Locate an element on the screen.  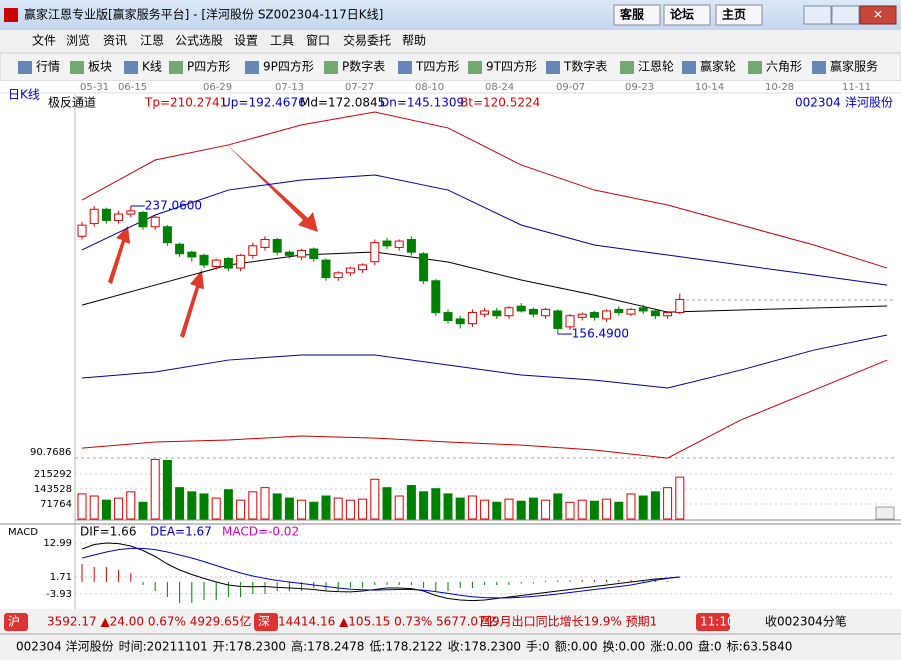
menu-item: 浏览 is located at coordinates (78, 40).